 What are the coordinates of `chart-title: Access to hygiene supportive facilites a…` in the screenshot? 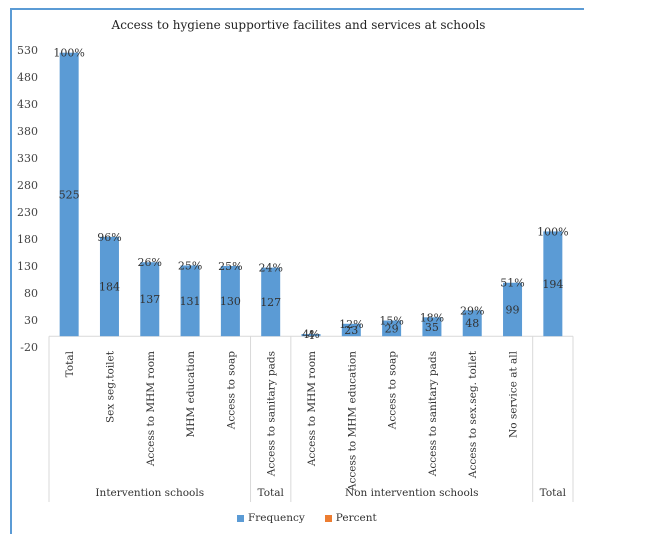 It's located at (298, 25).